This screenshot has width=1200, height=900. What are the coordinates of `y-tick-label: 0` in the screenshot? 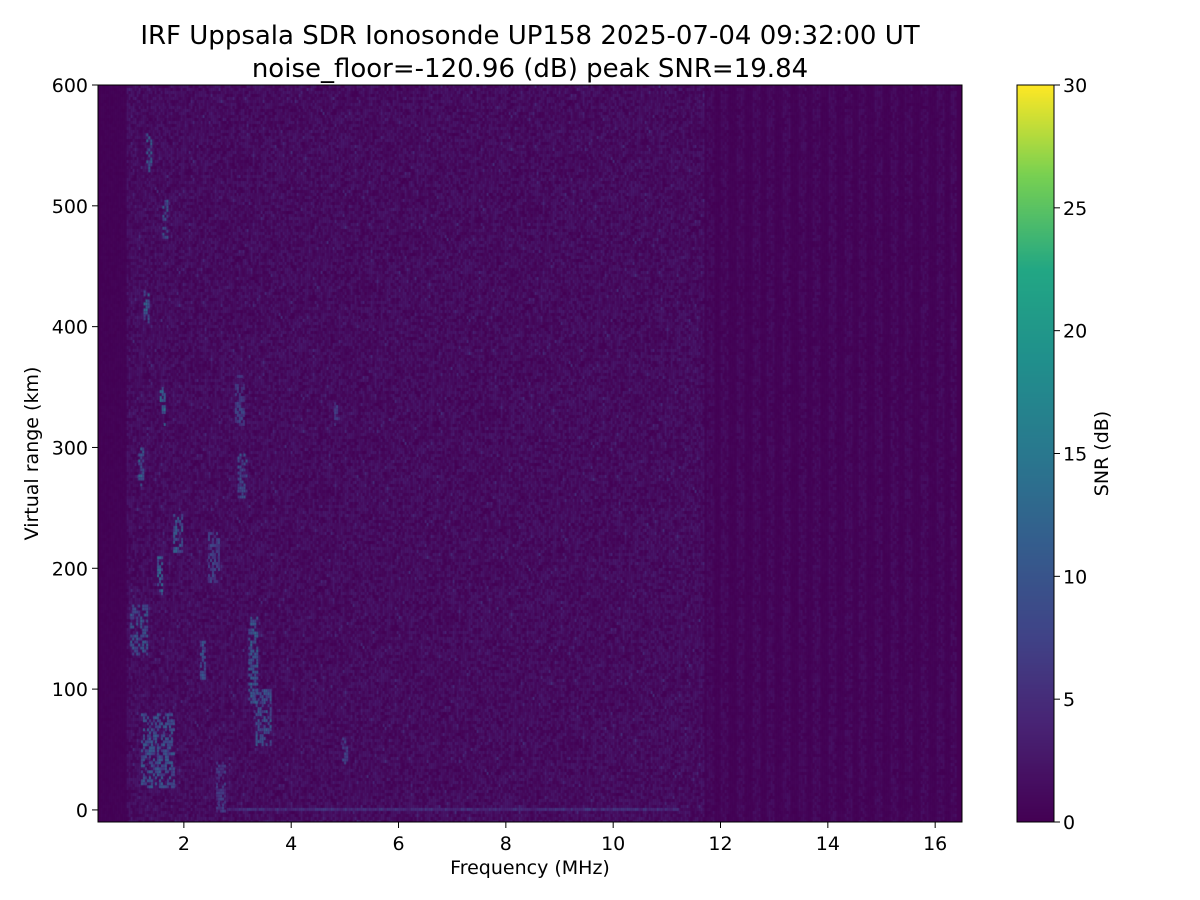 It's located at (82, 811).